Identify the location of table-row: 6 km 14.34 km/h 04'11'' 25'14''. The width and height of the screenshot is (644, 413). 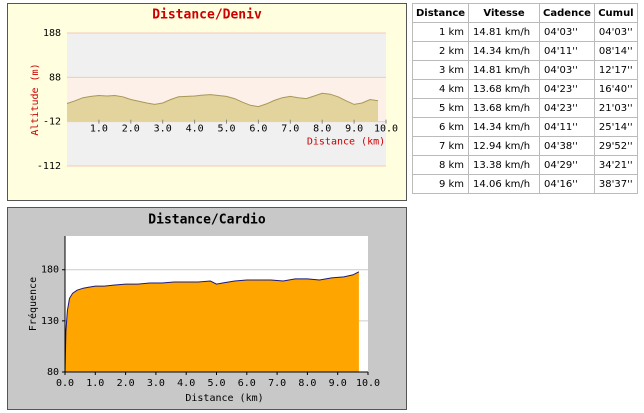
(524, 127).